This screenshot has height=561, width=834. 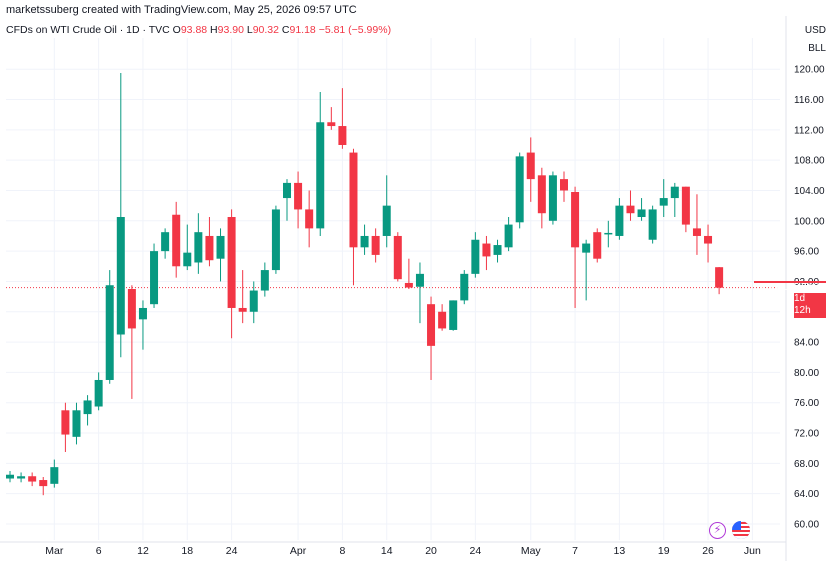 What do you see at coordinates (717, 530) in the screenshot?
I see `lightning-icon: ⚡` at bounding box center [717, 530].